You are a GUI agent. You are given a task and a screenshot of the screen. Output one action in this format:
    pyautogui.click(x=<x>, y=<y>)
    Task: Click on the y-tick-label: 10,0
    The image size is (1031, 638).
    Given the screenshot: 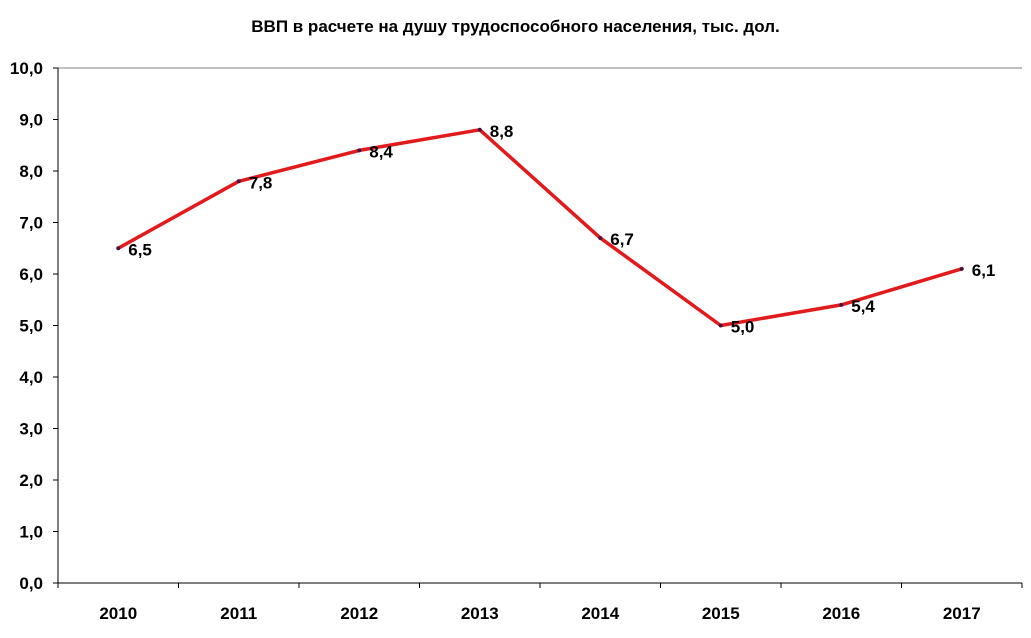 What is the action you would take?
    pyautogui.click(x=26, y=68)
    